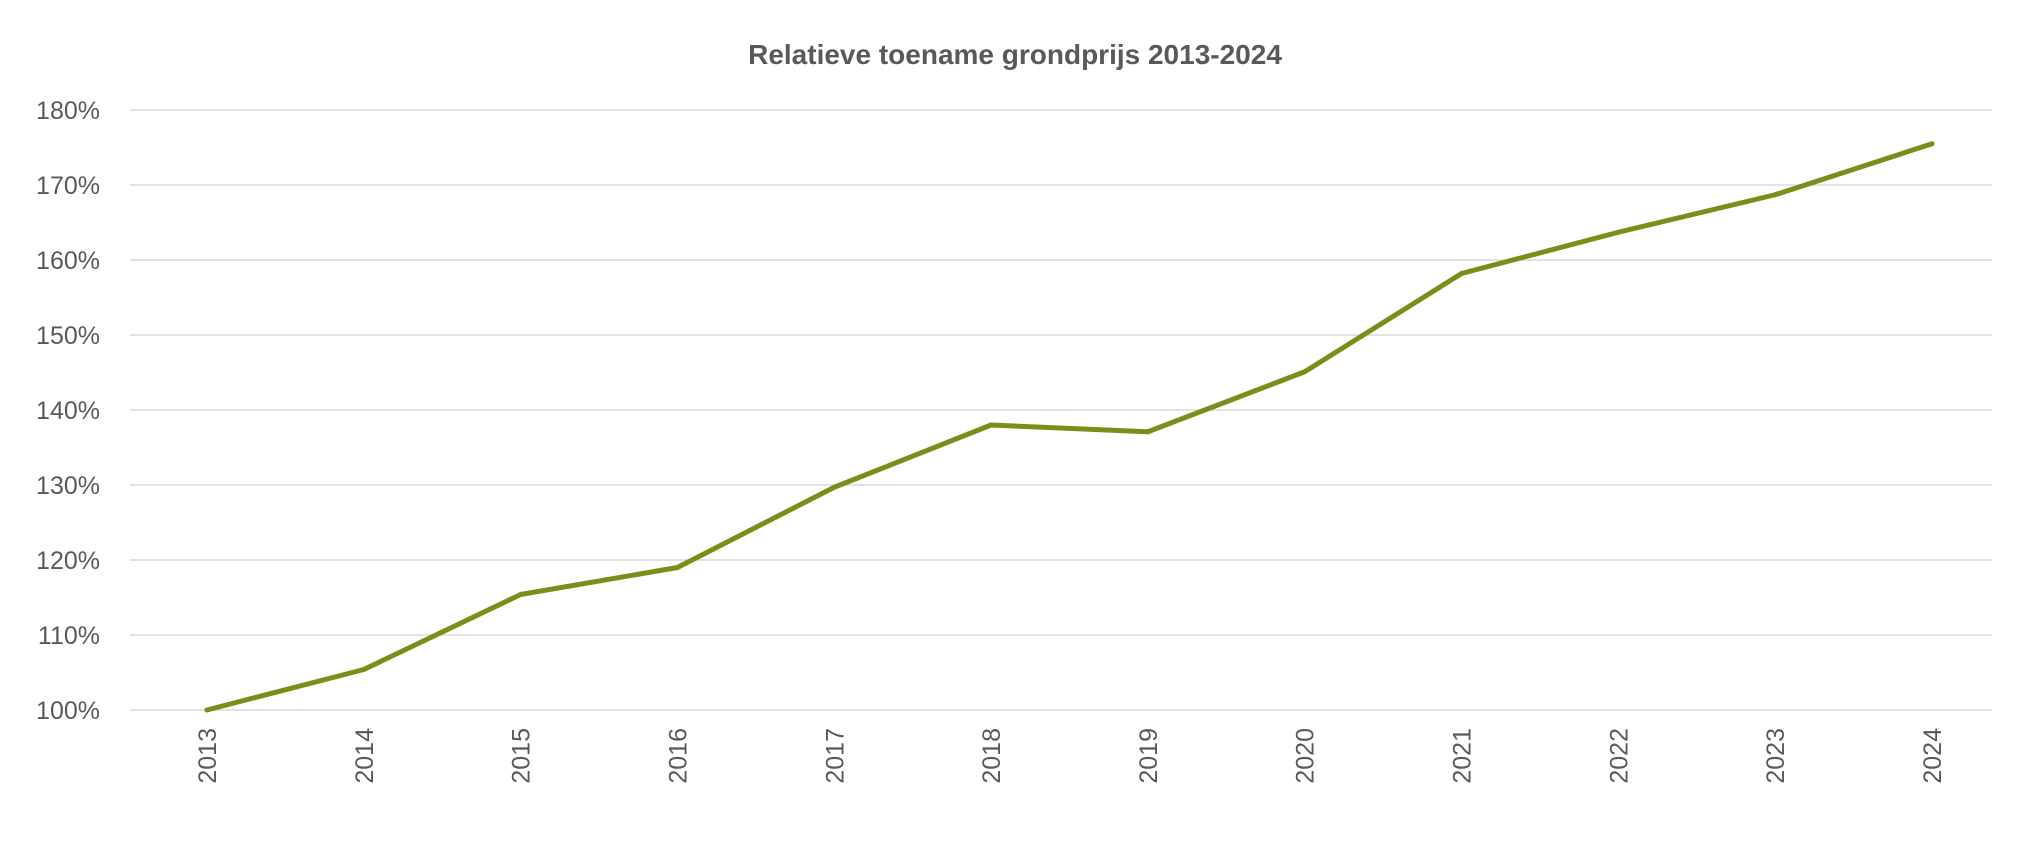 Image resolution: width=2030 pixels, height=854 pixels. Describe the element at coordinates (208, 756) in the screenshot. I see `x-tick-label: 2013` at that location.